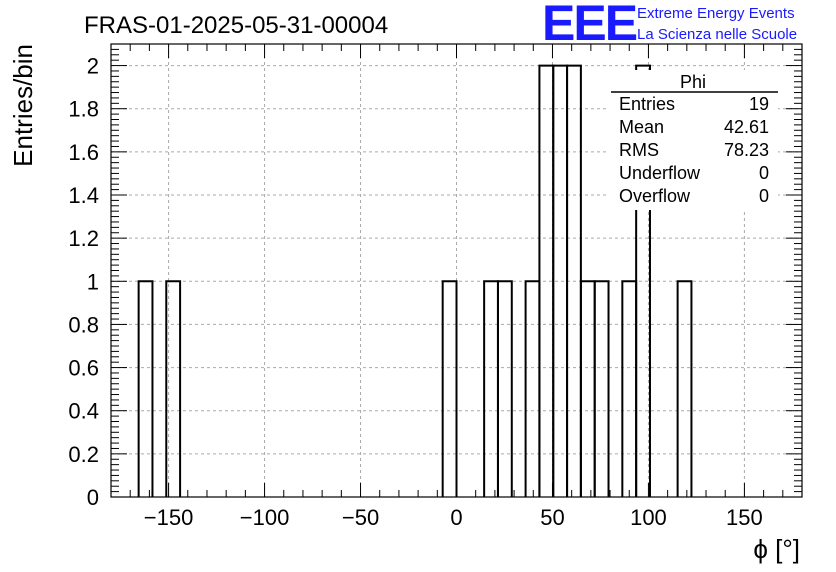 This screenshot has height=572, width=836. What do you see at coordinates (83, 195) in the screenshot?
I see `y-tick-label: 1.4` at bounding box center [83, 195].